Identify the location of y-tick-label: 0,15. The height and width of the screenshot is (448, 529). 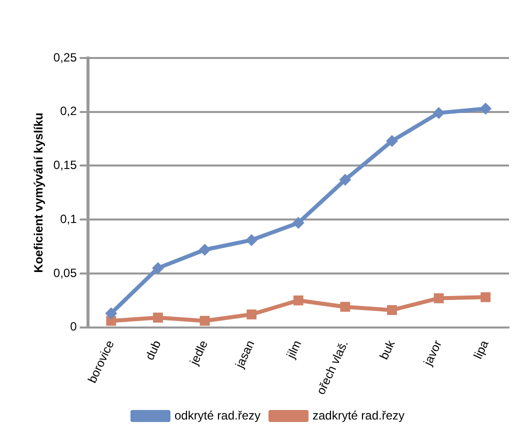
(65, 165).